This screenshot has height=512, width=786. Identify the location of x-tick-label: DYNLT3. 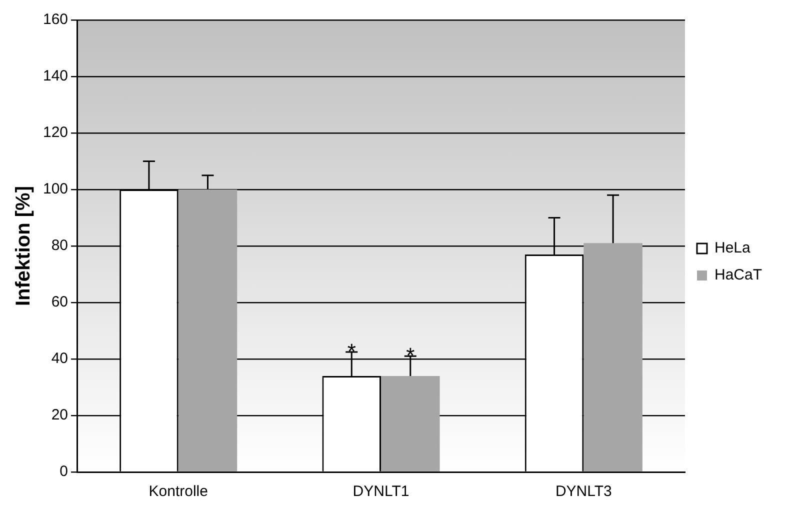
(583, 491).